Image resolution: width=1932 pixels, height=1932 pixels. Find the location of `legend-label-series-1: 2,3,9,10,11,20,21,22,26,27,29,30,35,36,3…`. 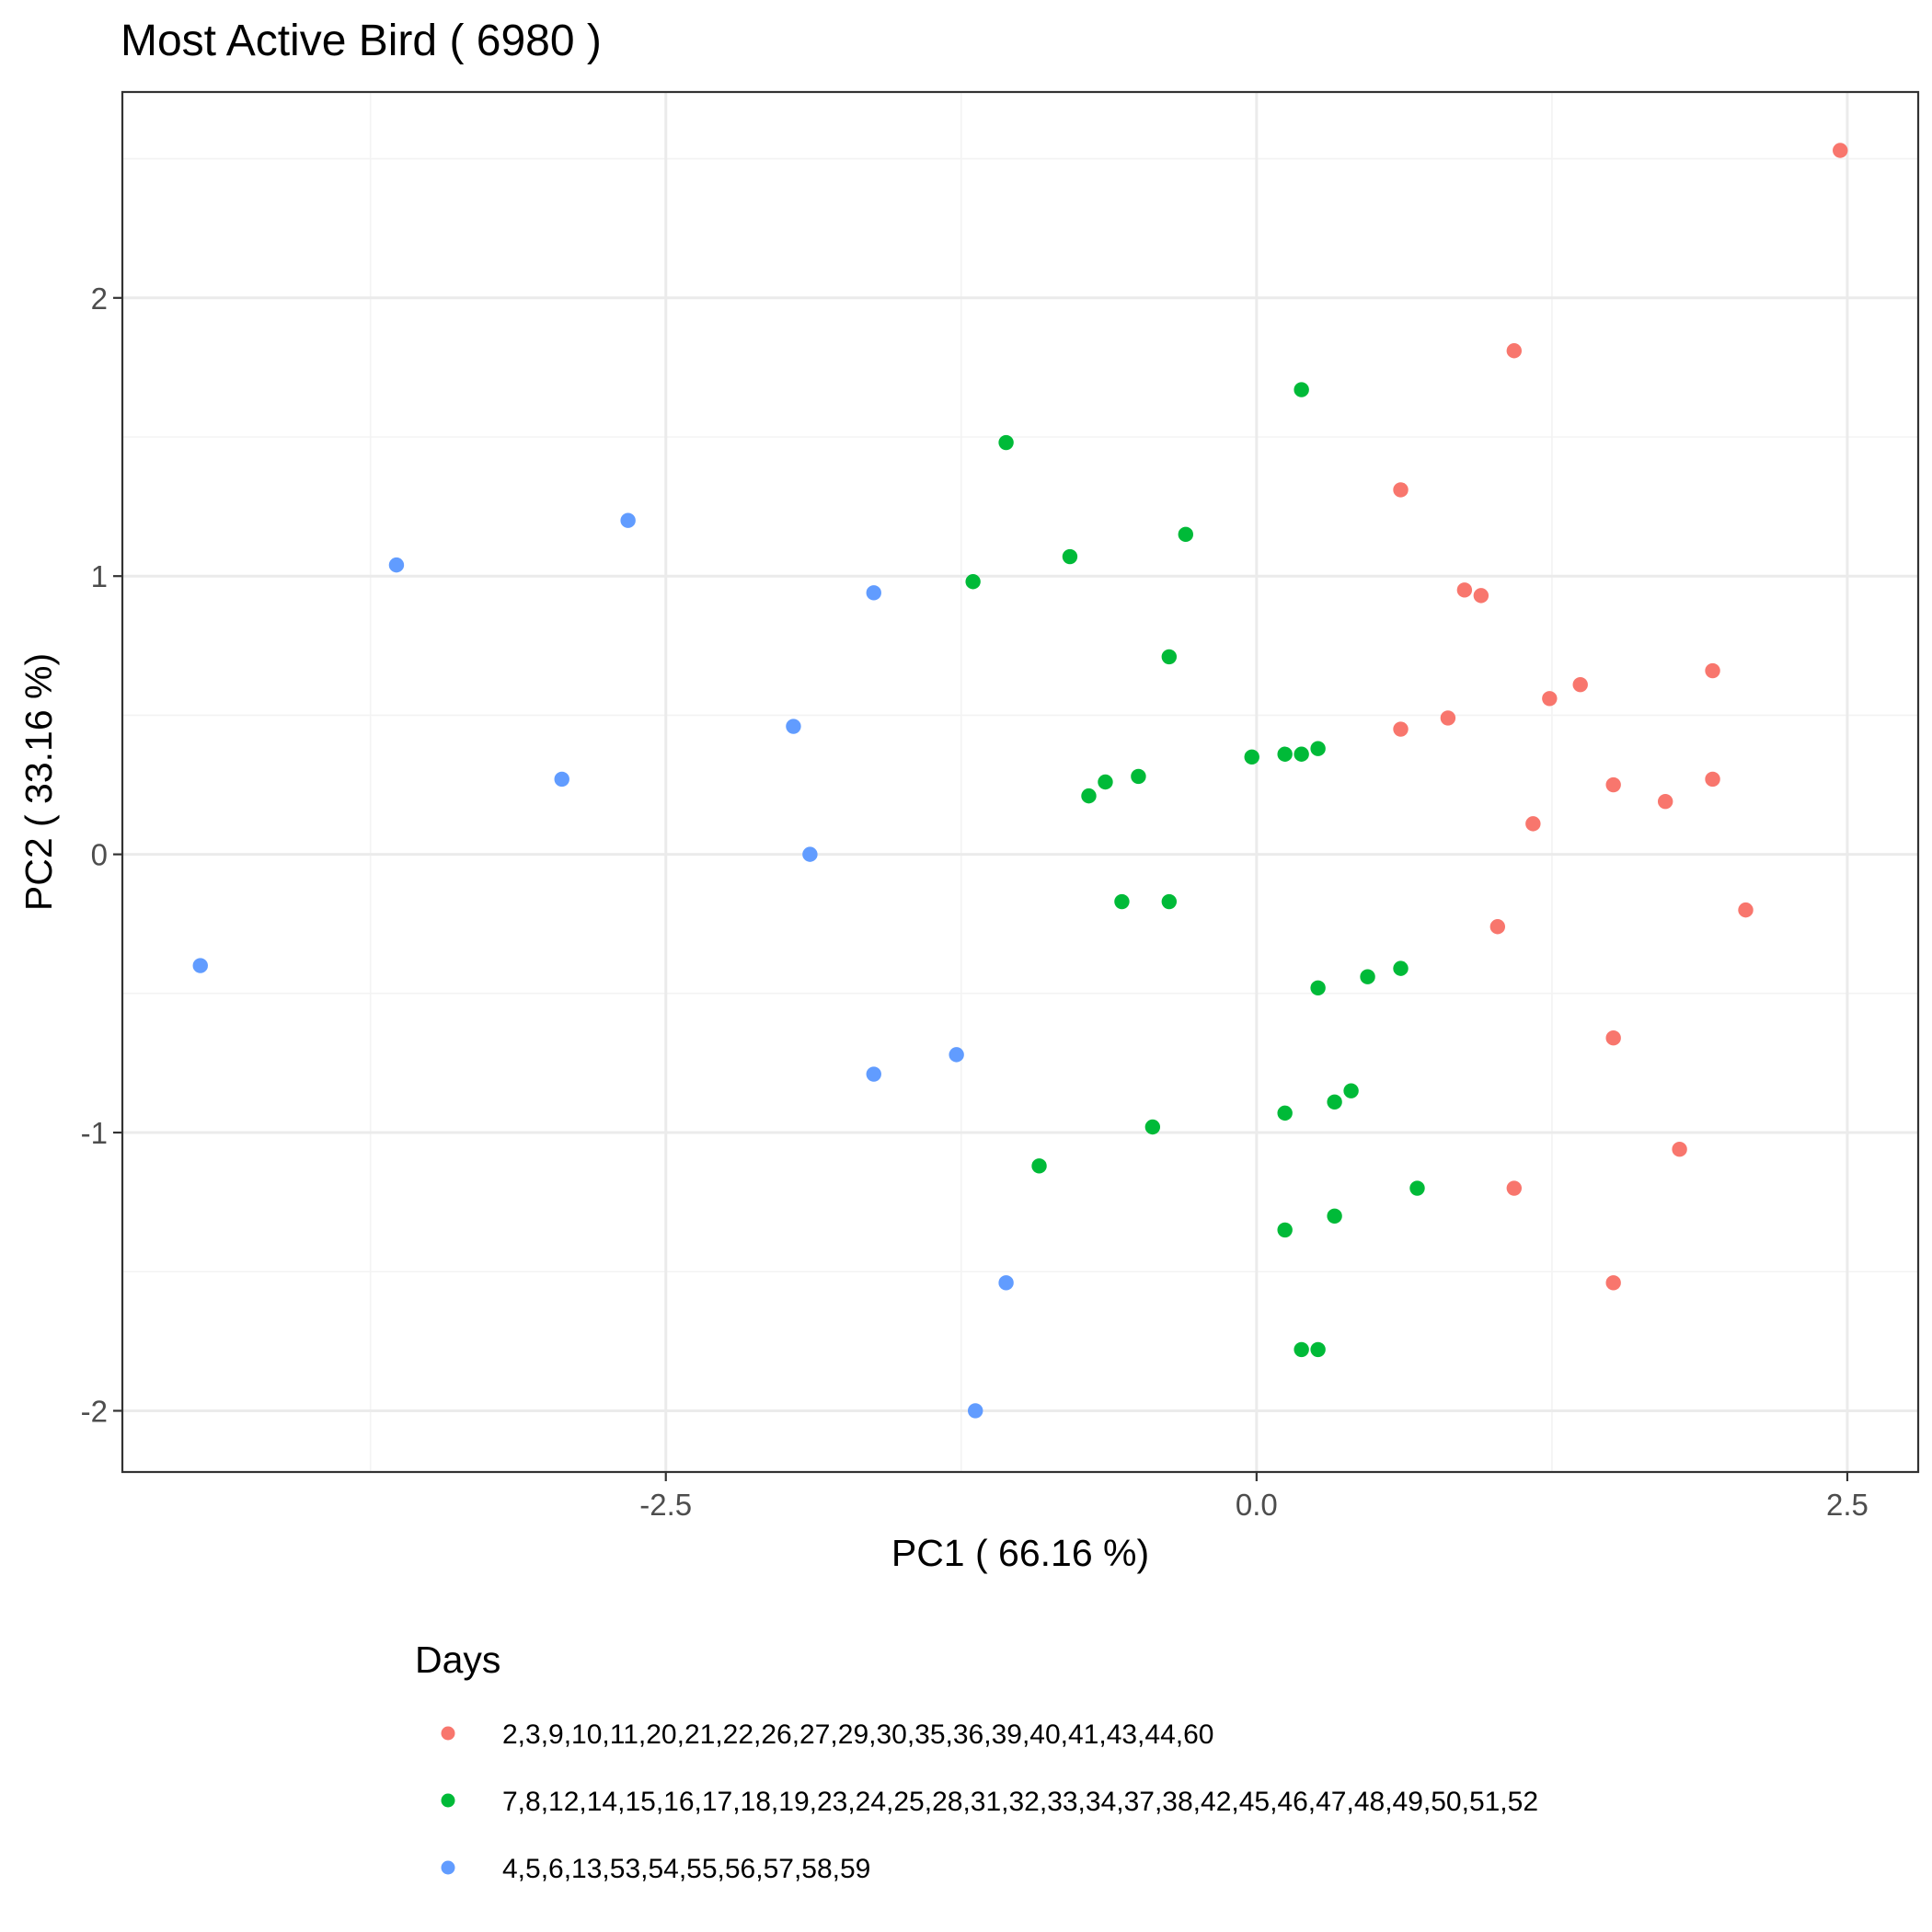

legend-label-series-1: 2,3,9,10,11,20,21,22,26,27,29,30,35,36,3… is located at coordinates (857, 1734).